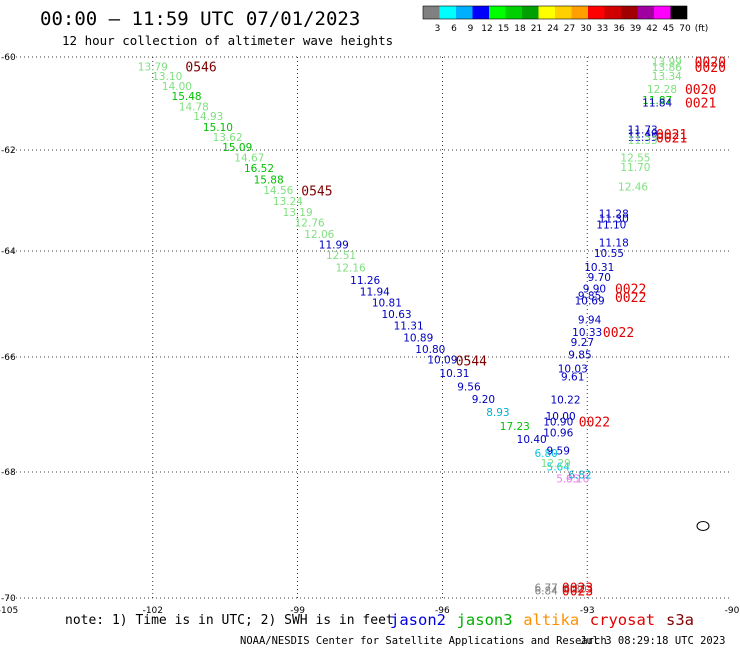  I want to click on wave-height-label: 11.31, so click(409, 327).